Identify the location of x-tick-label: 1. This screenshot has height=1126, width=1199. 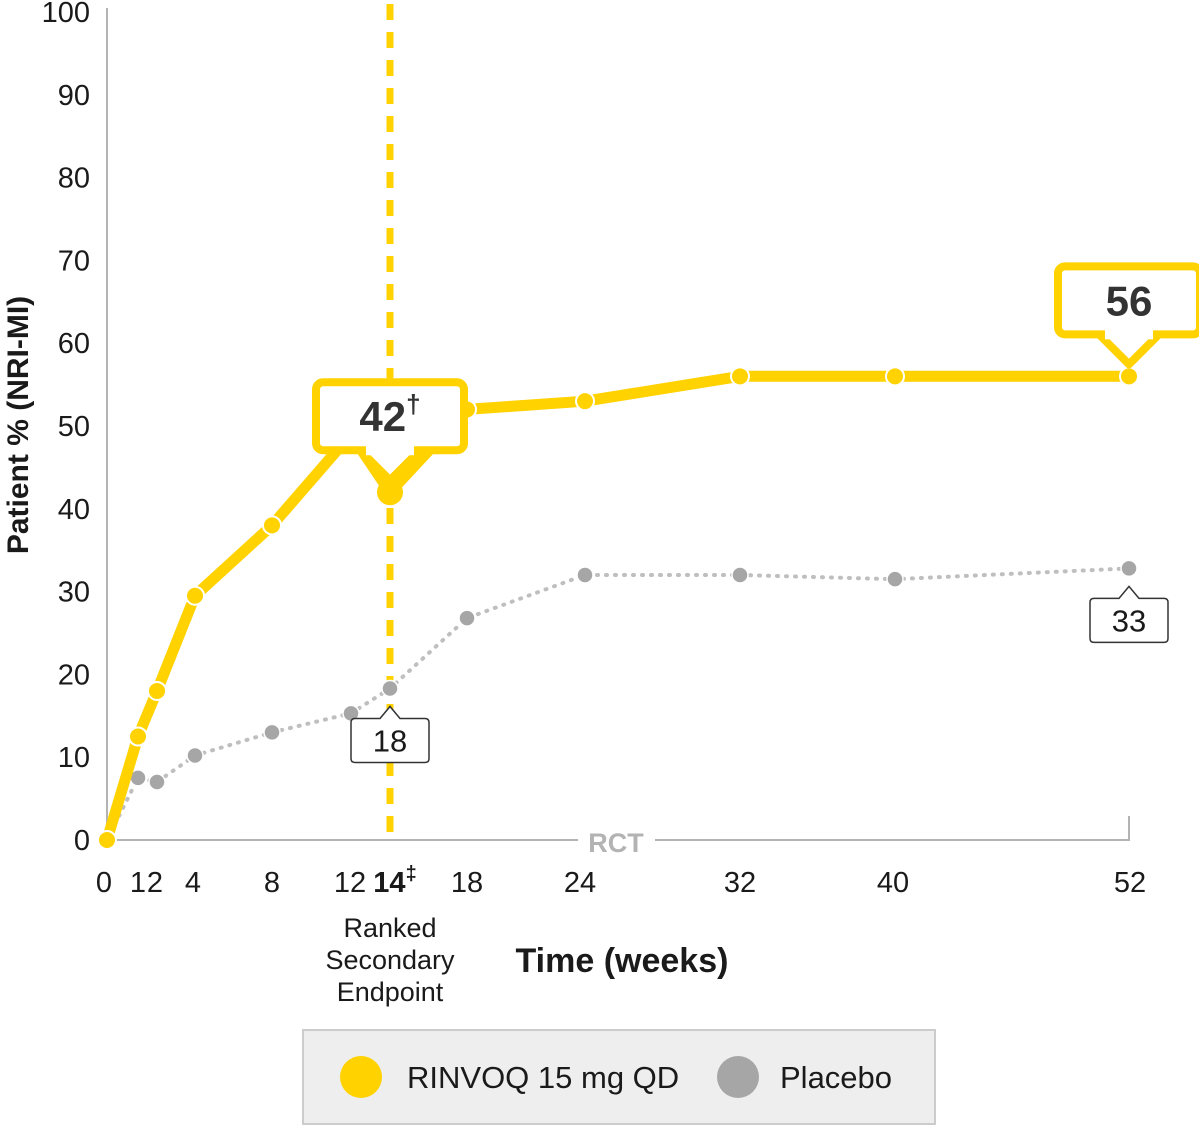
(138, 883).